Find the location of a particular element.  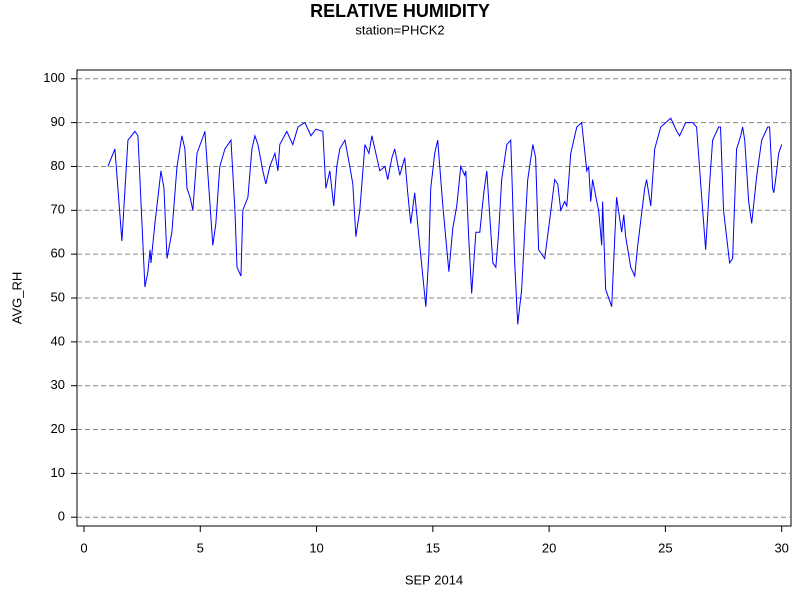

x-tick-label: 10 is located at coordinates (316, 547).